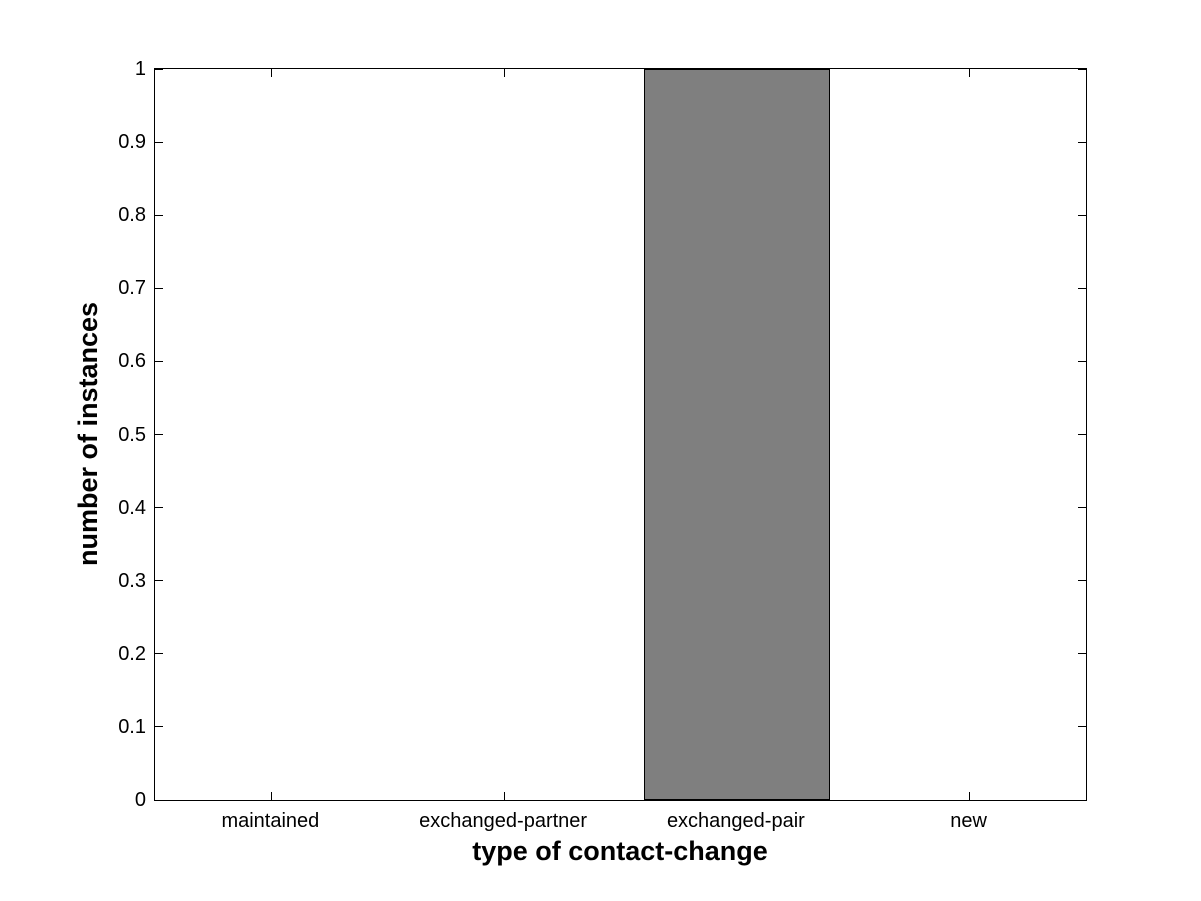 This screenshot has width=1201, height=901. I want to click on y-axis-tick-label: 0.7, so click(132, 288).